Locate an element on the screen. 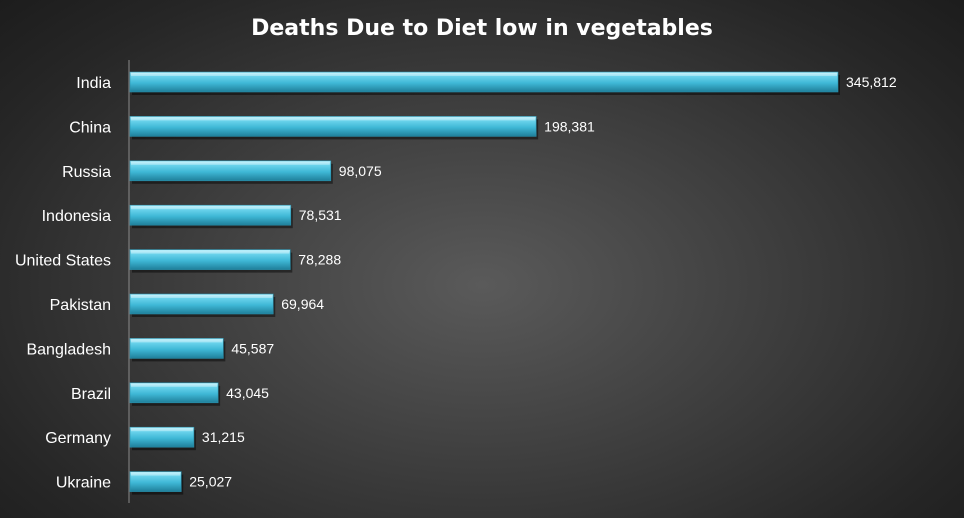  data-label: 198,381 is located at coordinates (569, 126).